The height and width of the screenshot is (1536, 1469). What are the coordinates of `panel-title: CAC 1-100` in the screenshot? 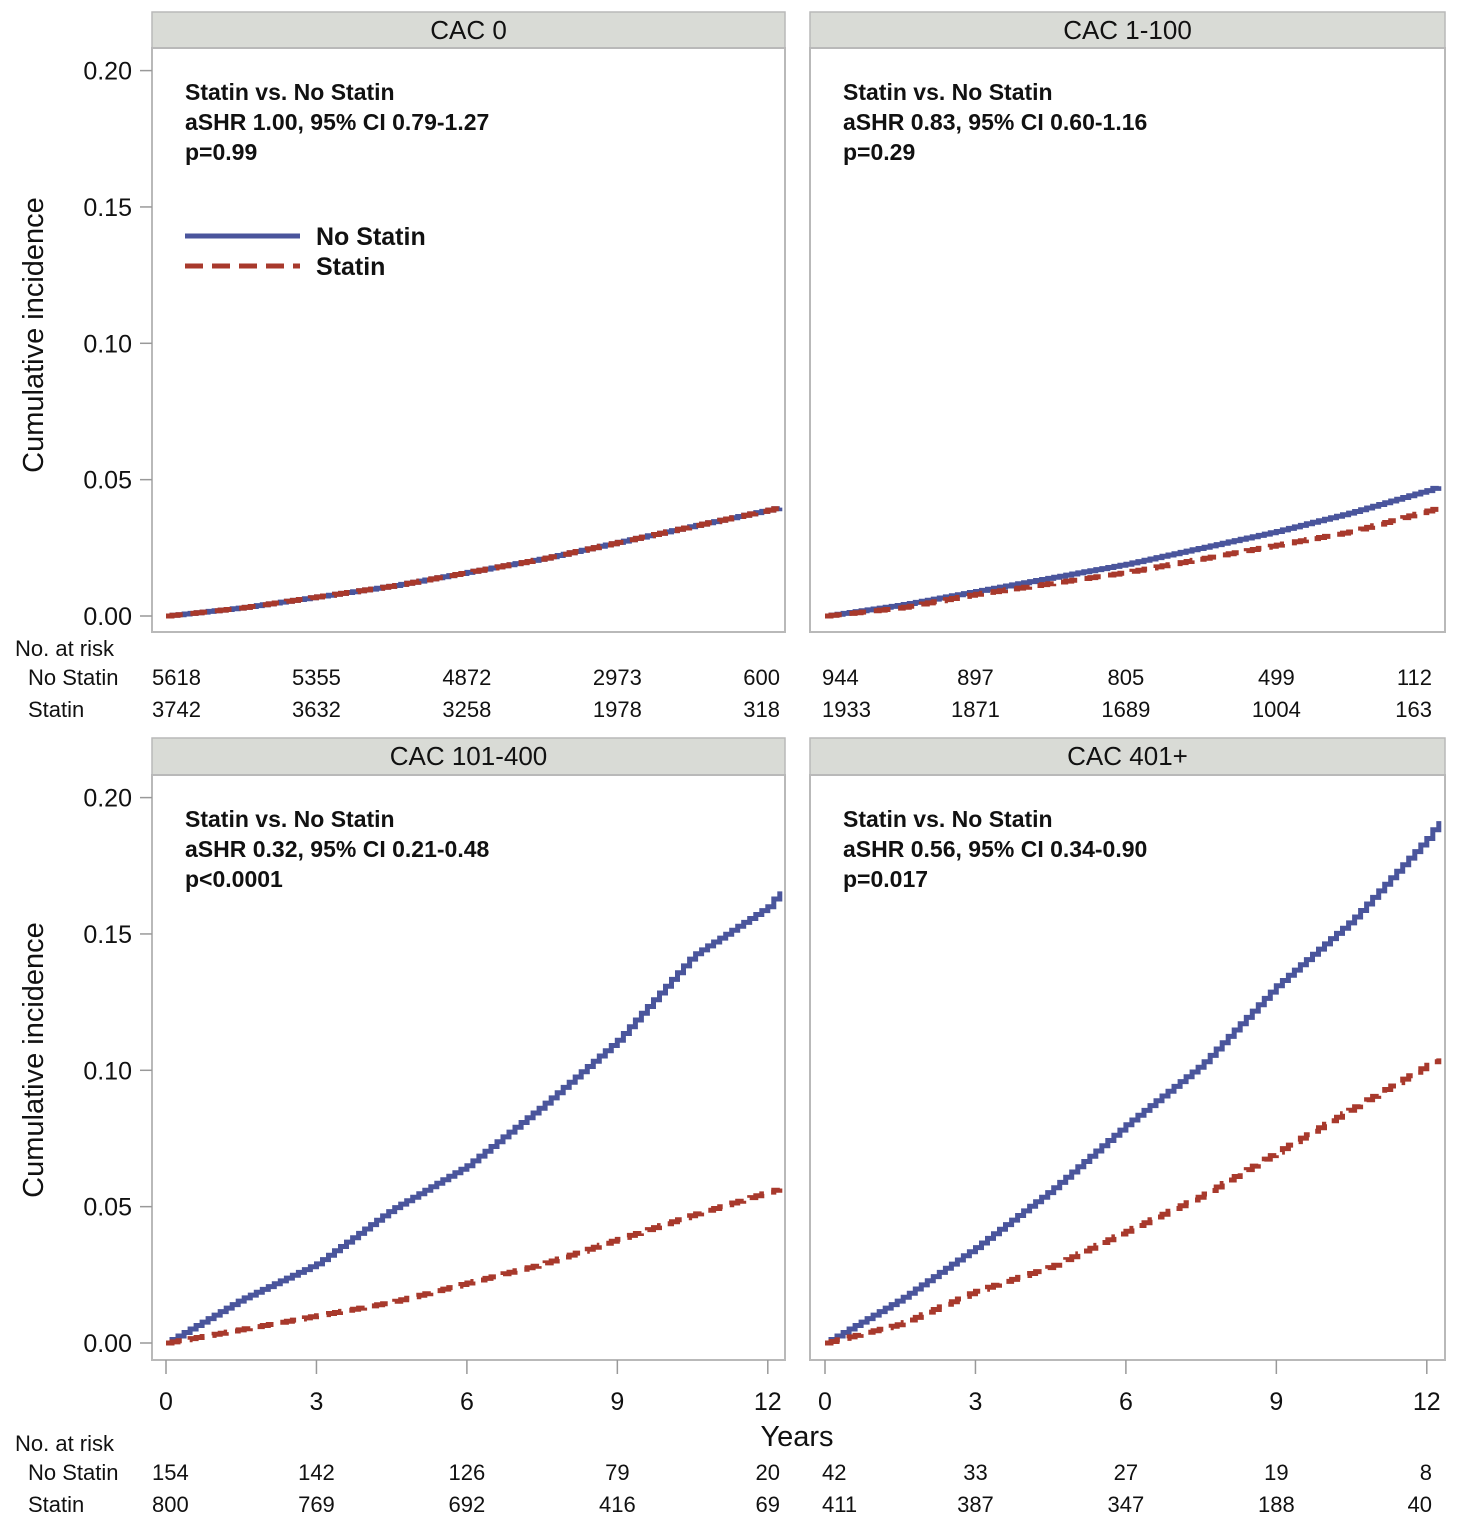 It's located at (1127, 30).